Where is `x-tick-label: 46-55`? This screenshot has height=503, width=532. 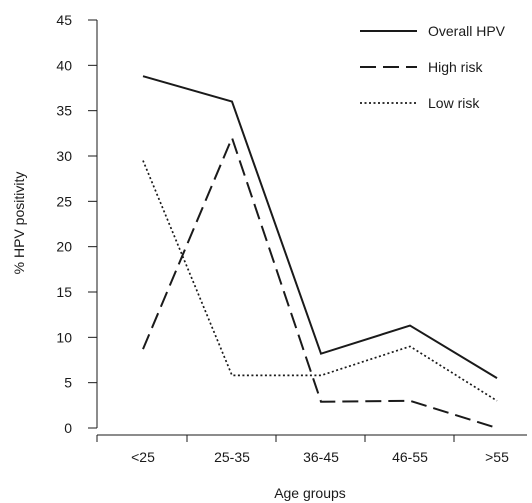
x-tick-label: 46-55 is located at coordinates (410, 457).